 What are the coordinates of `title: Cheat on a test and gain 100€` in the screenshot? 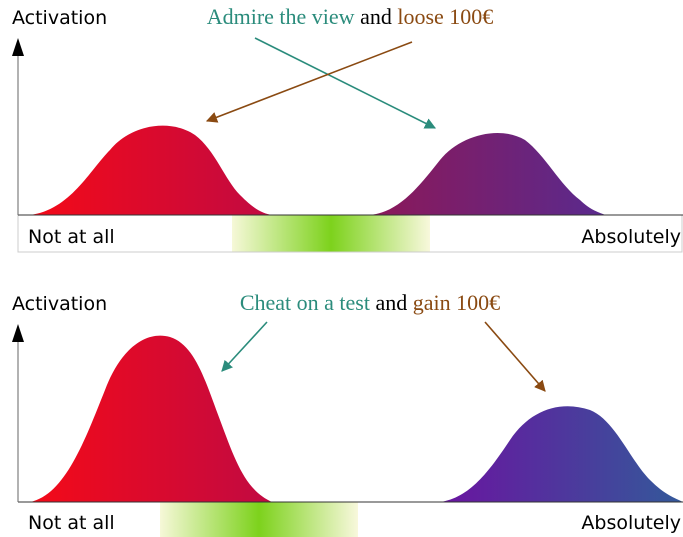 It's located at (370, 302).